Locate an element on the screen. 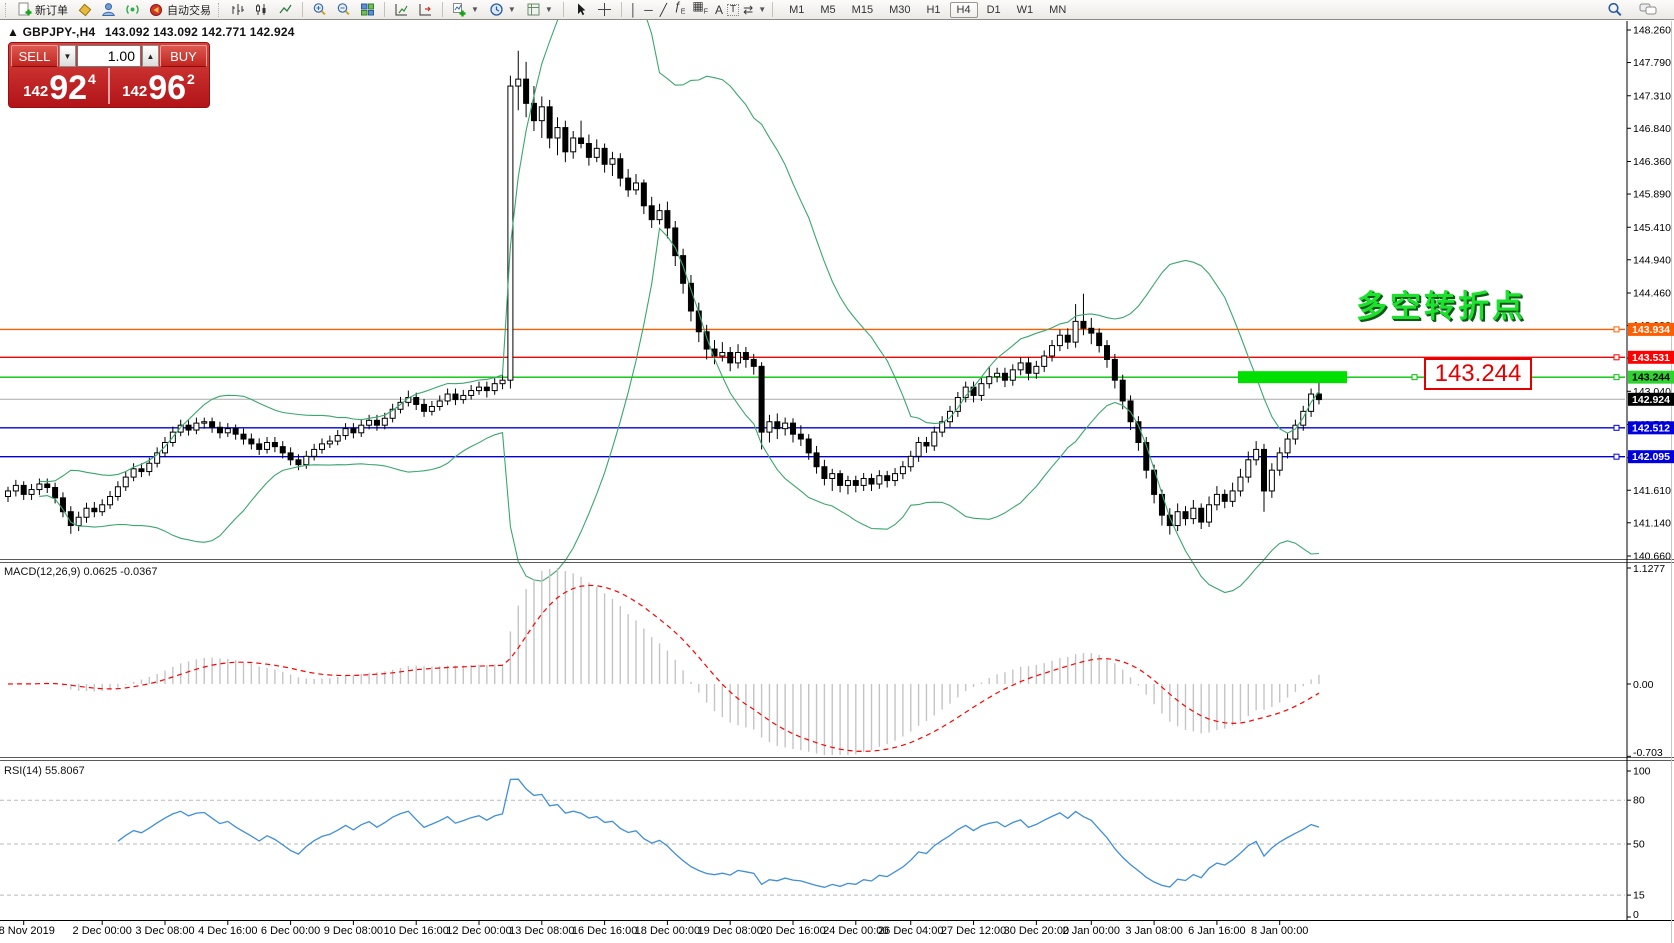 The width and height of the screenshot is (1674, 943). trendline-icon: ╱ is located at coordinates (663, 9).